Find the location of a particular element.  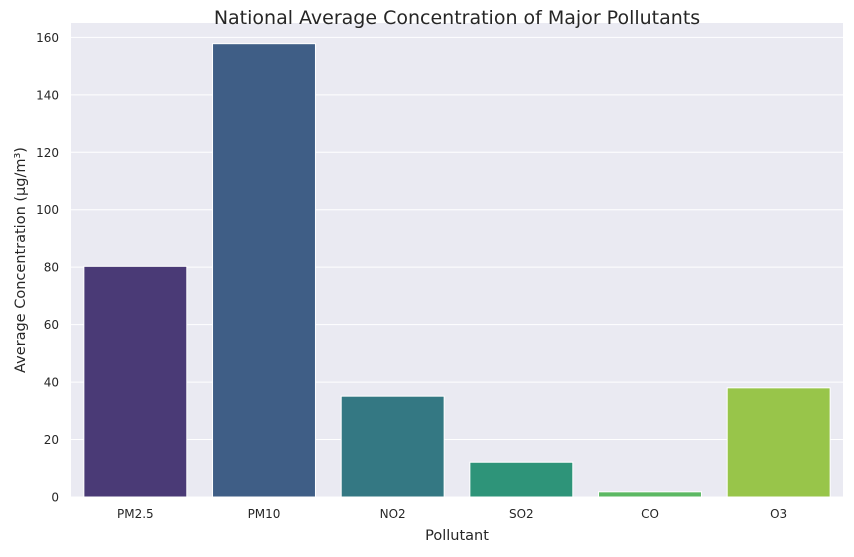

y-tick-label: 100 is located at coordinates (47, 210).